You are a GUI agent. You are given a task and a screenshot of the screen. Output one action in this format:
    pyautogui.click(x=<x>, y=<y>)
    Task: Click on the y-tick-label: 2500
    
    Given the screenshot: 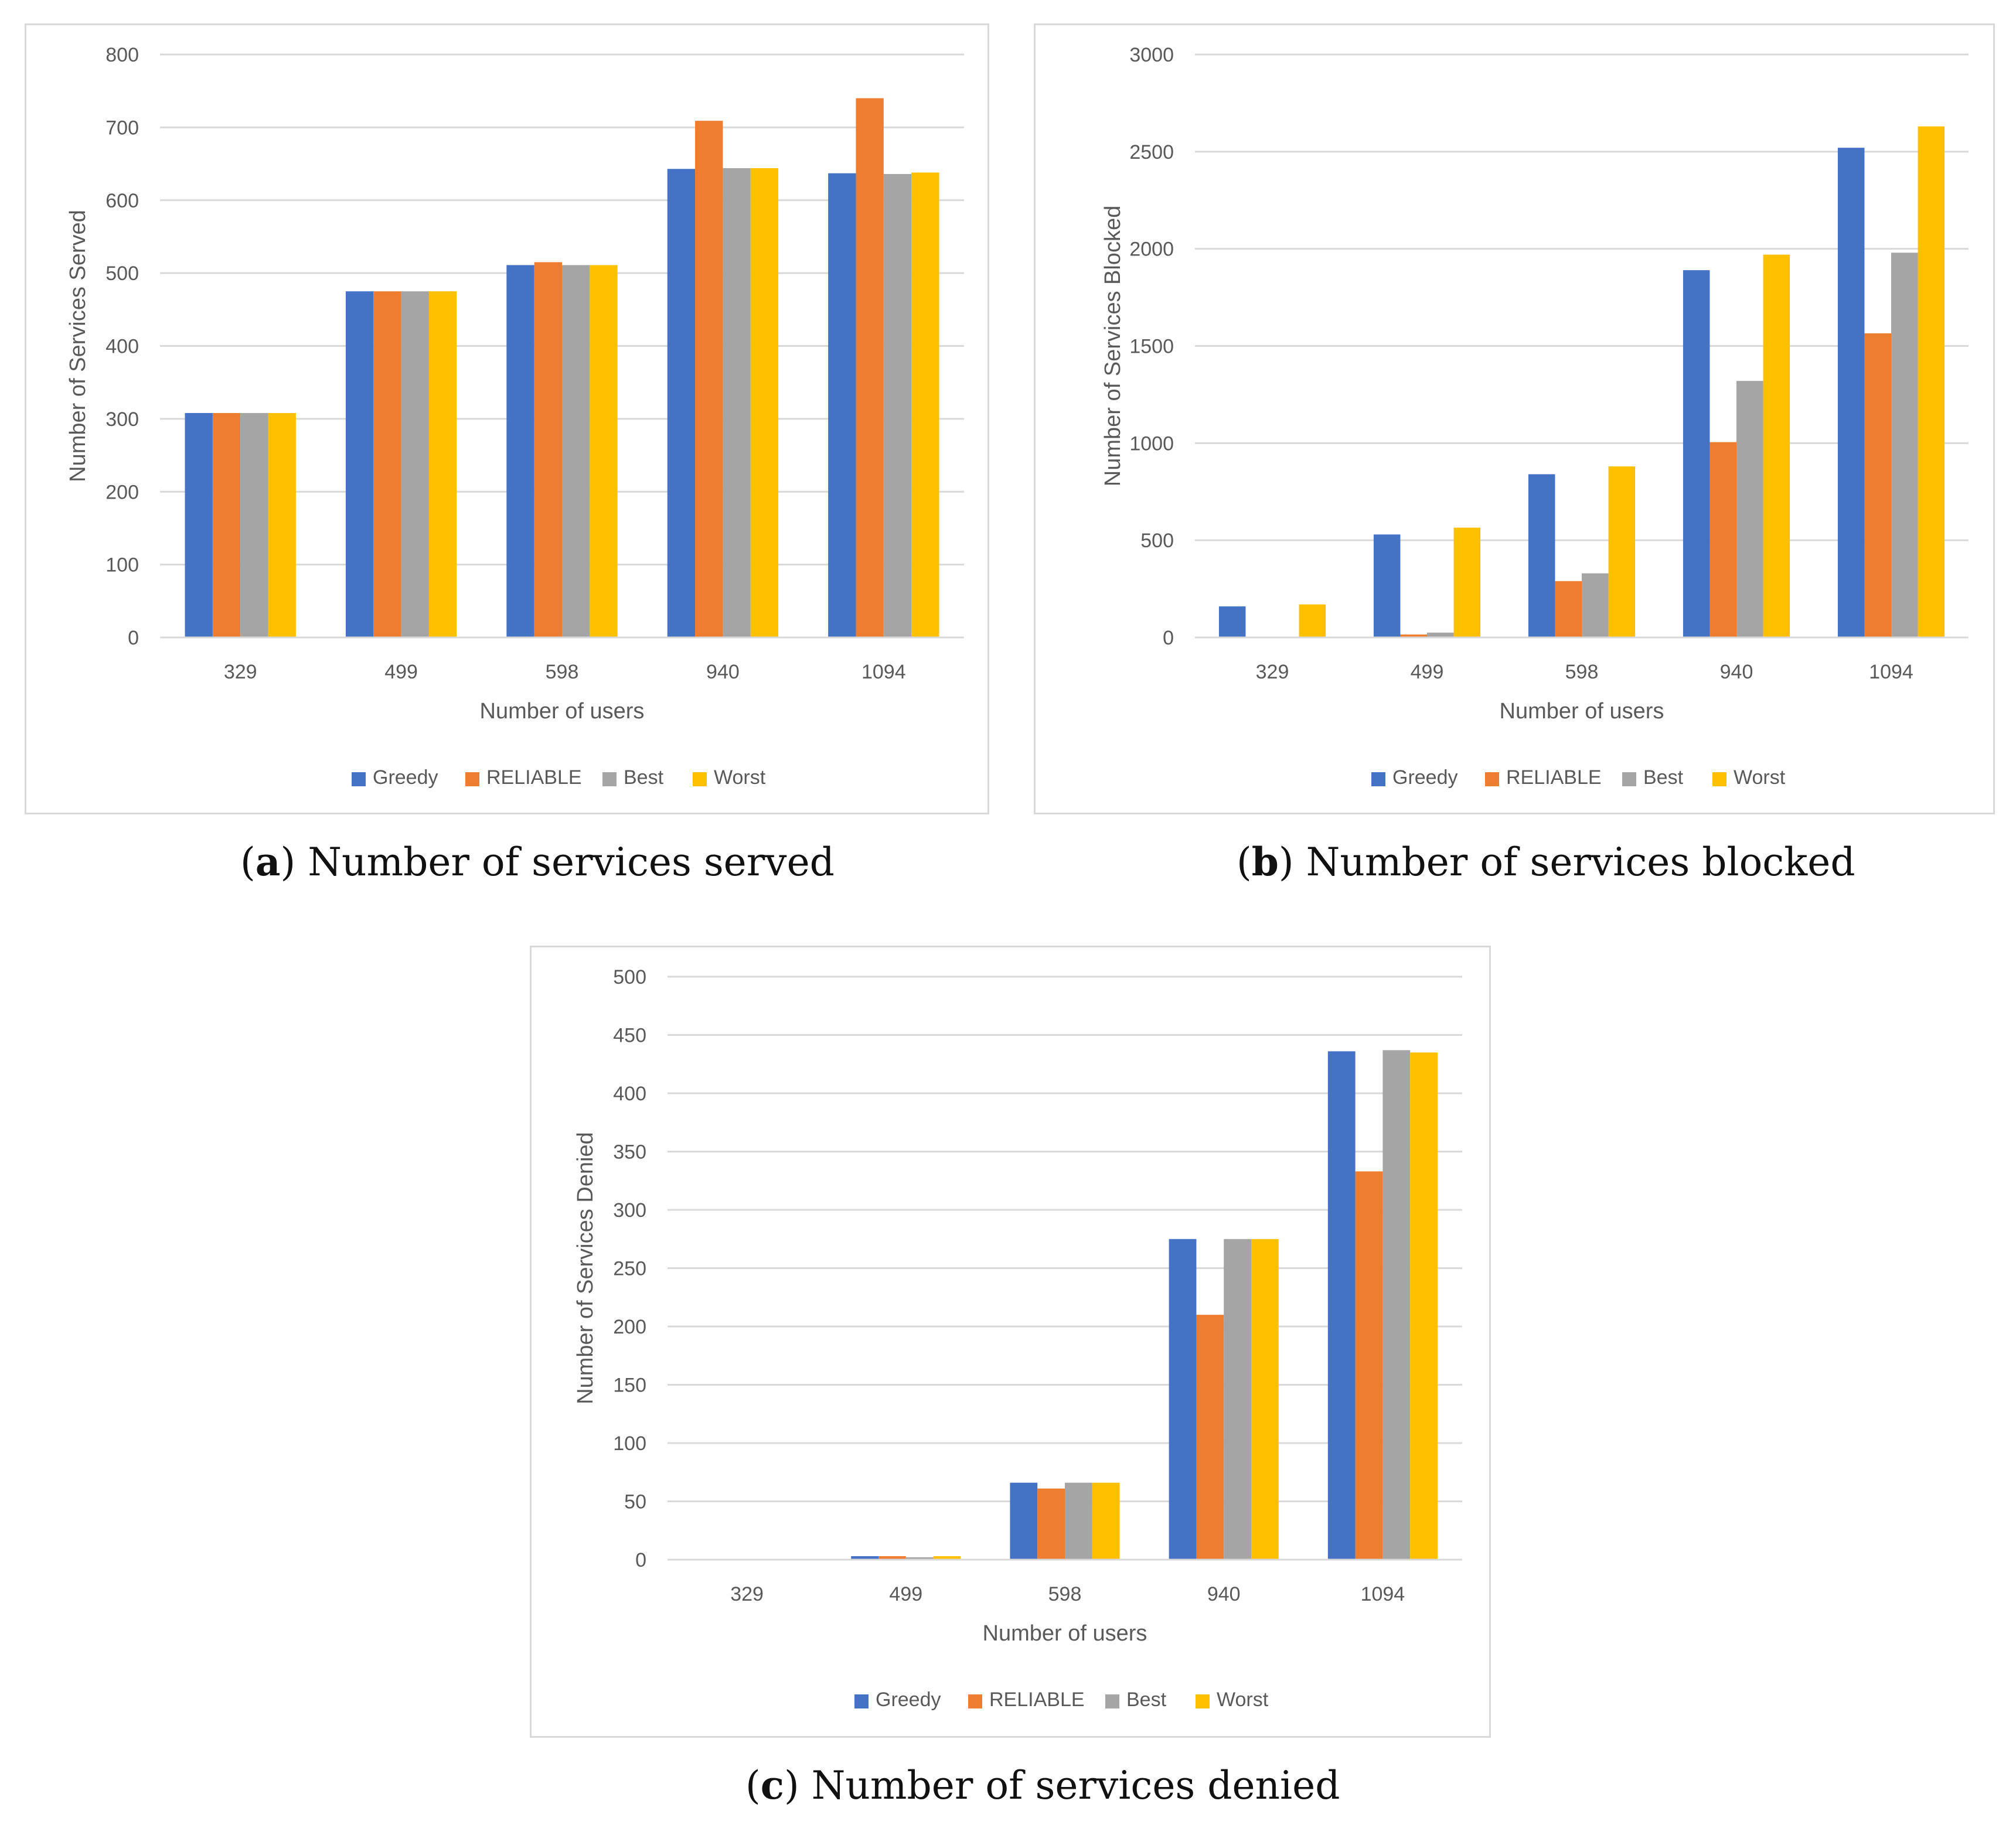 What is the action you would take?
    pyautogui.click(x=1151, y=152)
    